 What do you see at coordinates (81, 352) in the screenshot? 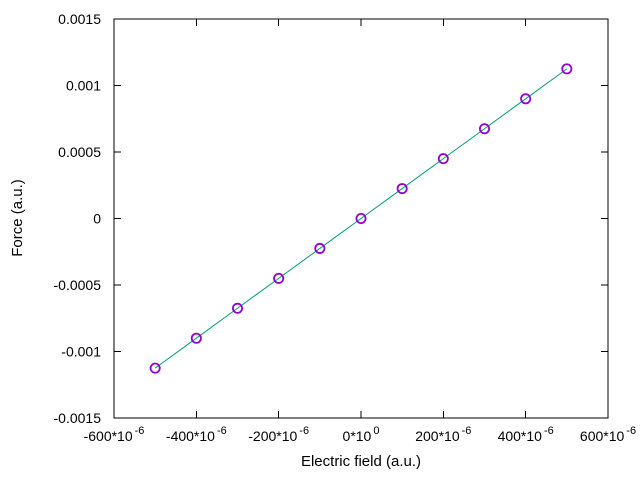
I see `y-tick-label: -0.001` at bounding box center [81, 352].